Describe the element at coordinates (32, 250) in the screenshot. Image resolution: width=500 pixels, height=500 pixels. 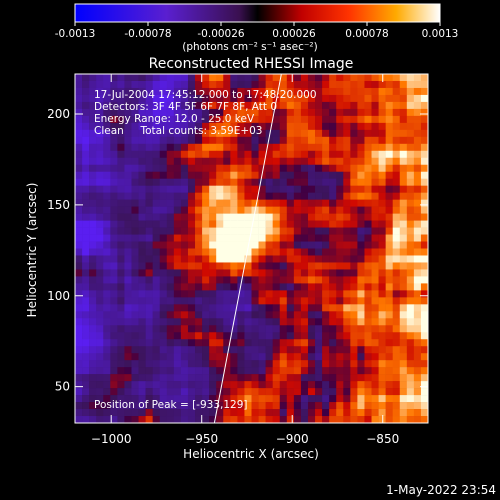
I see `y-axis-label: Heliocentric Y (arcsec)` at that location.